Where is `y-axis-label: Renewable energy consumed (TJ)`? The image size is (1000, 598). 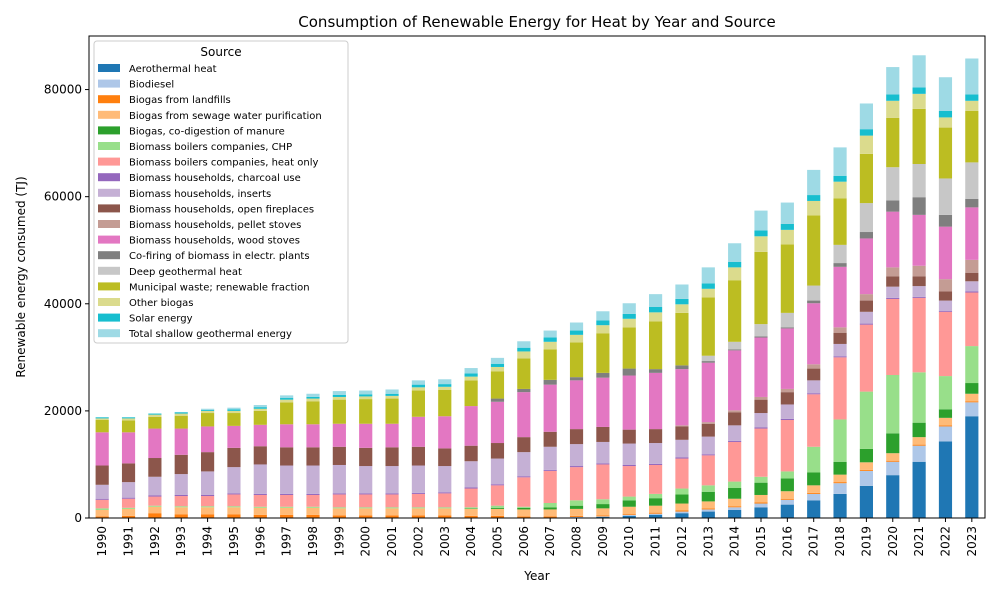 y-axis-label: Renewable energy consumed (TJ) is located at coordinates (21, 276).